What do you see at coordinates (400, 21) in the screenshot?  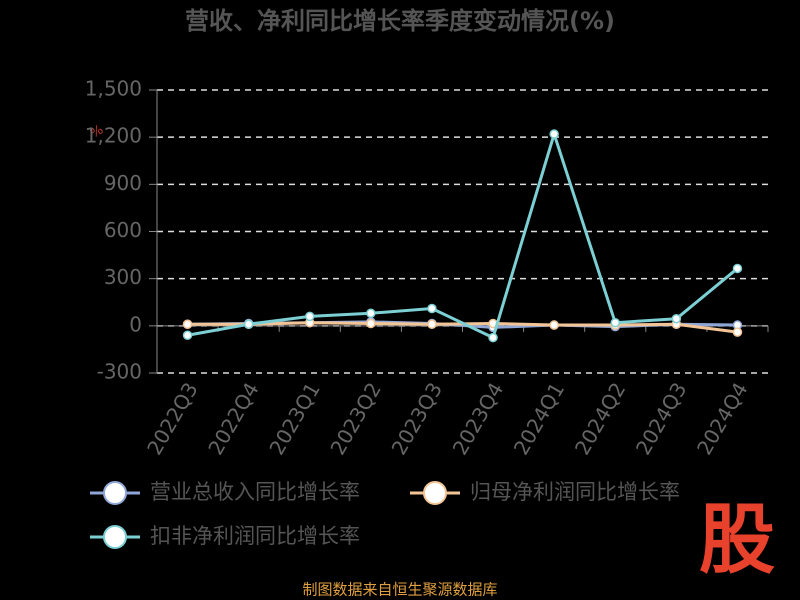 I see `chart-title: 营收、净利同比增长率季度变动情况(%)` at bounding box center [400, 21].